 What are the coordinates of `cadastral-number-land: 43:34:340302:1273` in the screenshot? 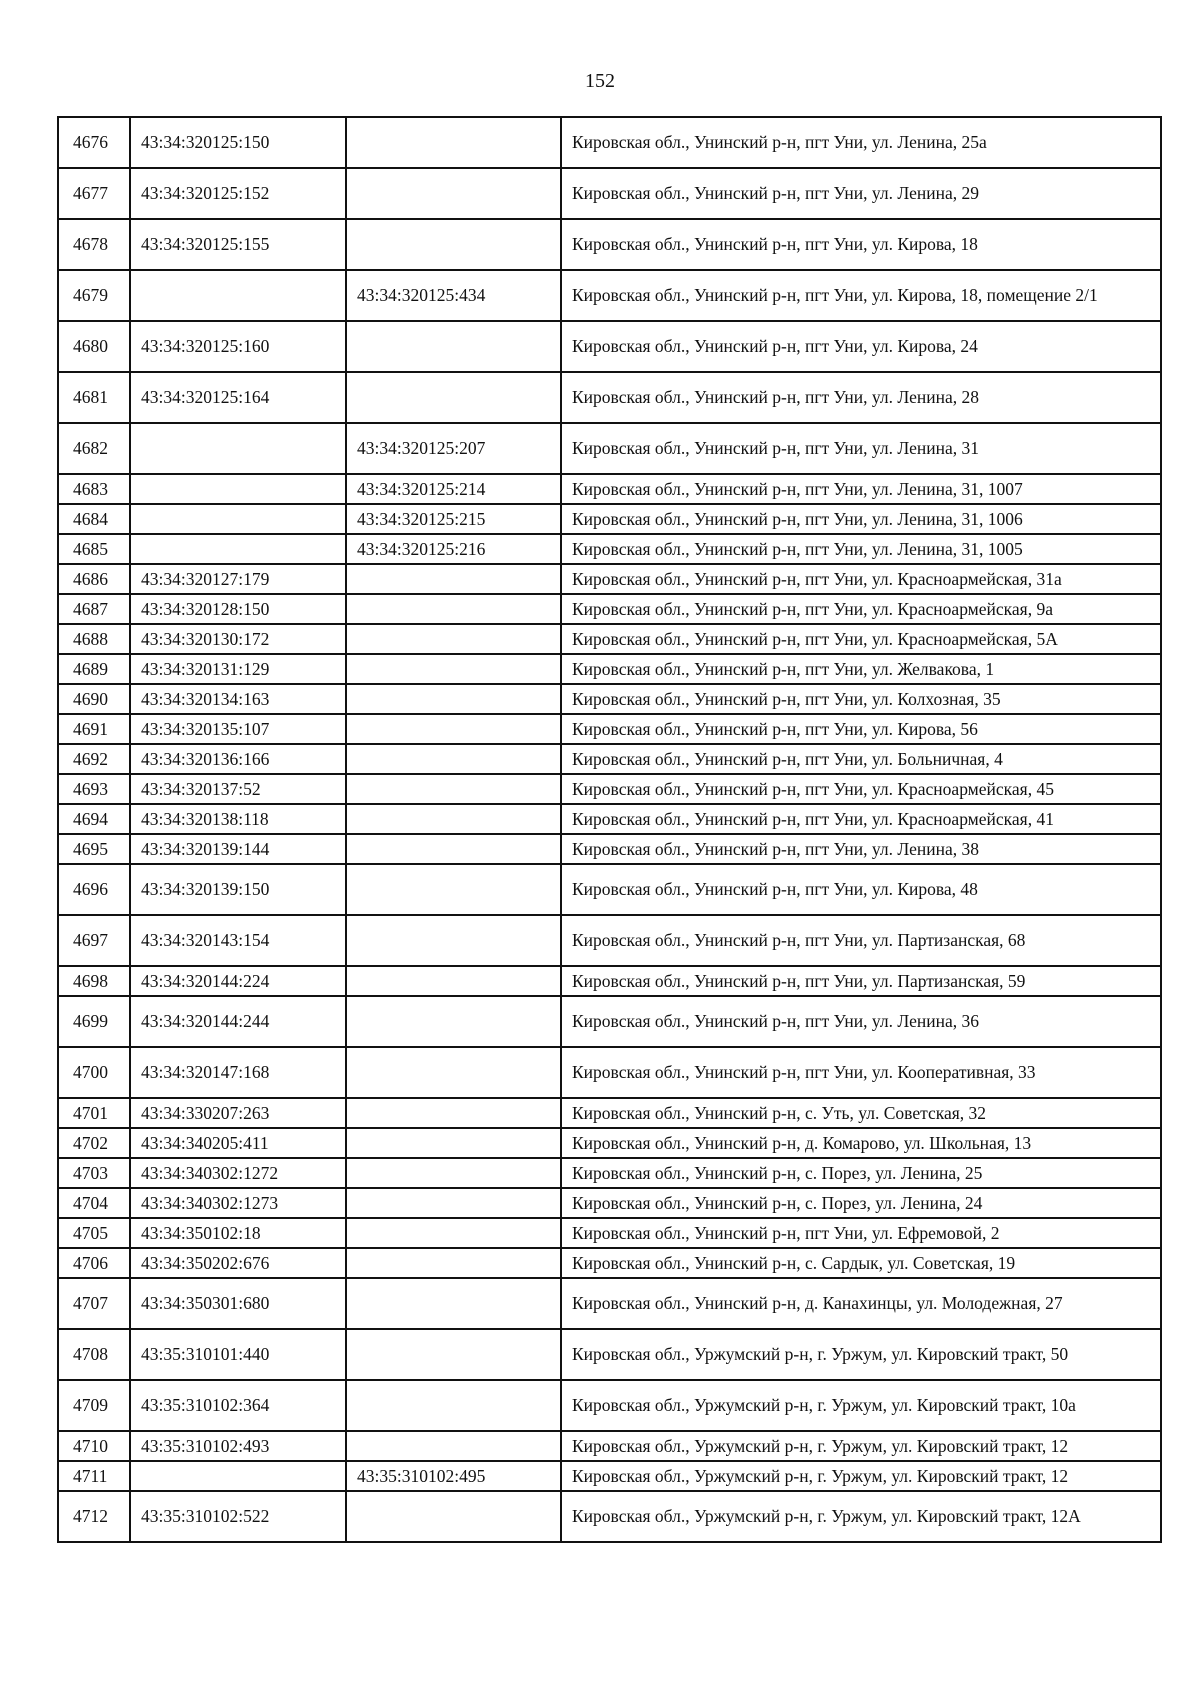 It's located at (238, 1203).